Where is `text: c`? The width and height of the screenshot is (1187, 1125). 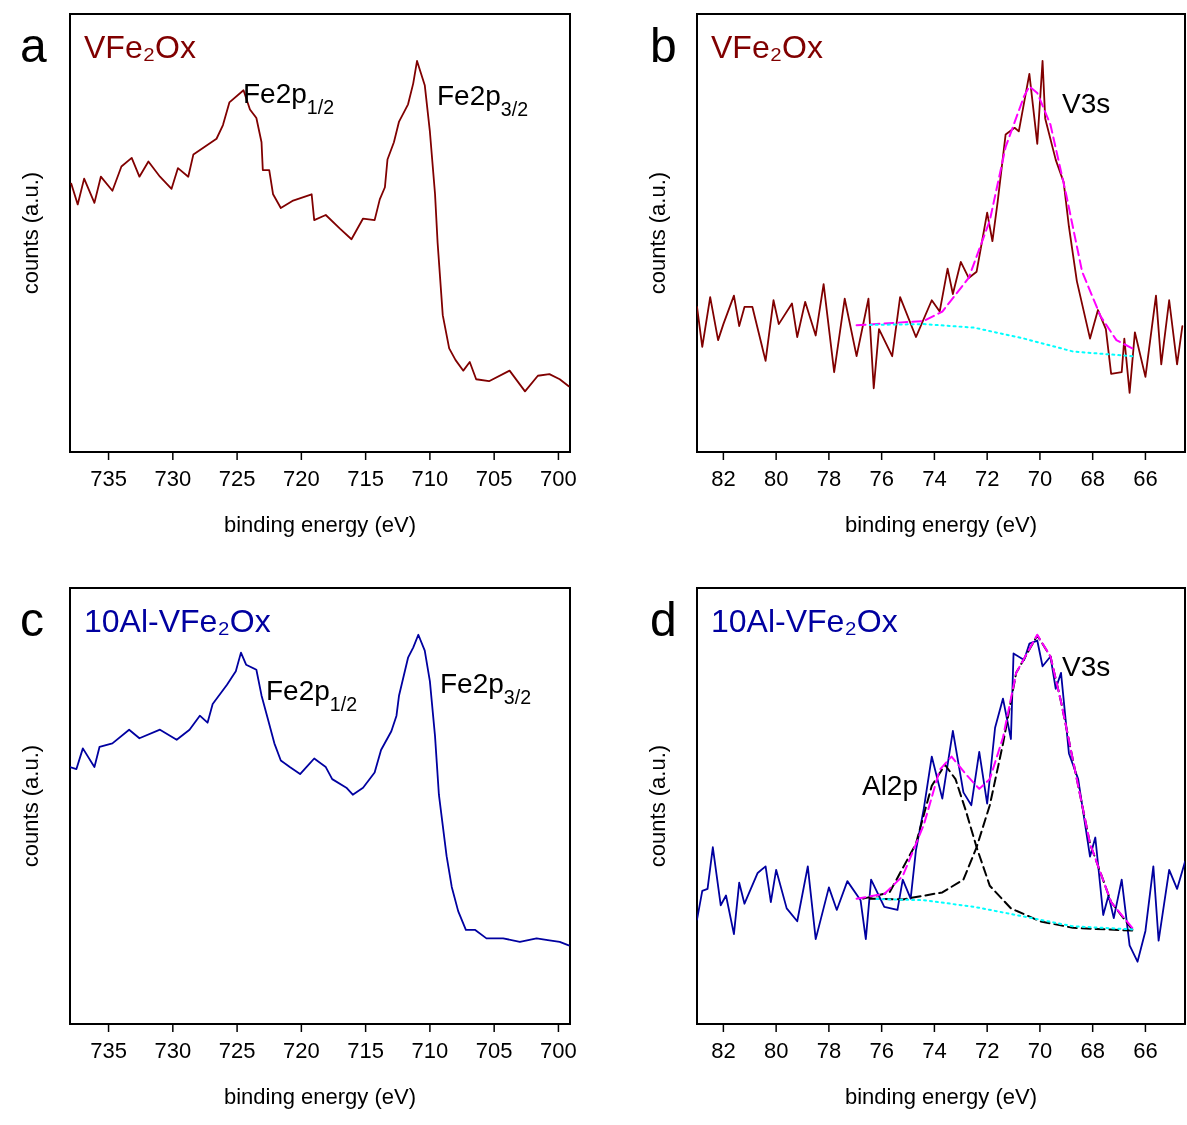
text: c is located at coordinates (32, 619).